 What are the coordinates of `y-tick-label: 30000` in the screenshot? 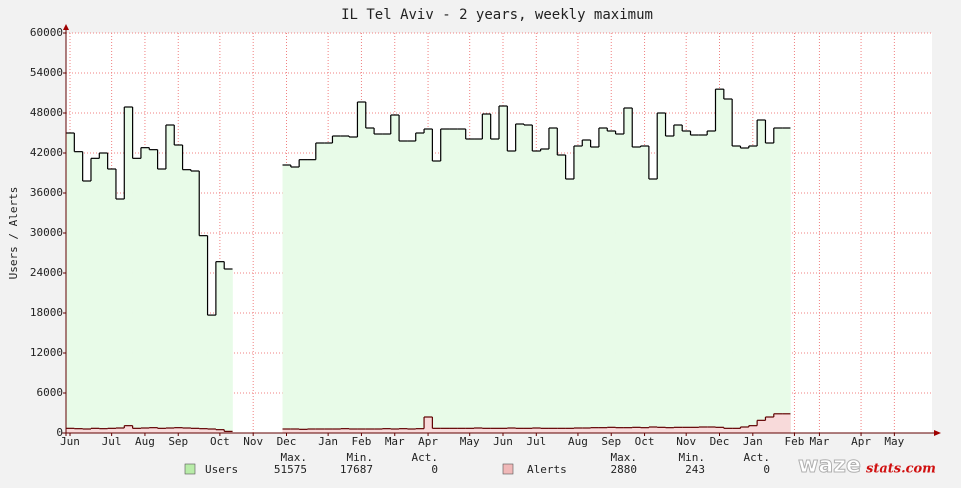 It's located at (46, 232).